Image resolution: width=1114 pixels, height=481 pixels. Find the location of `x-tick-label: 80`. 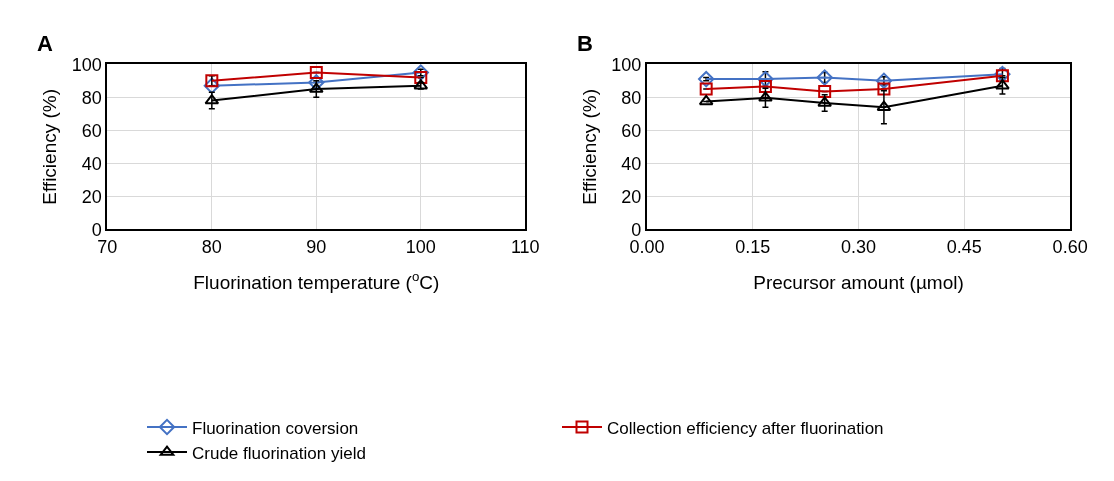

x-tick-label: 80 is located at coordinates (211, 247).